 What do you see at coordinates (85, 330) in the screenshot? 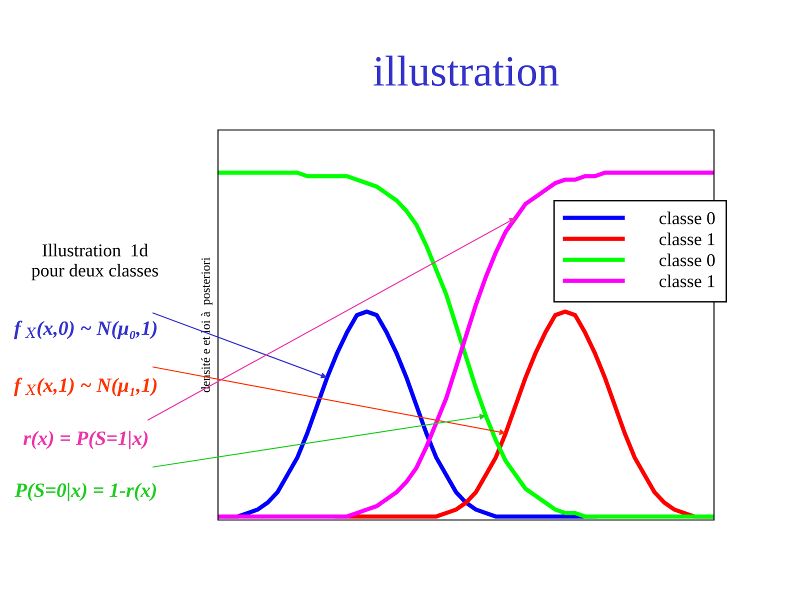
I see `text: f$_{X}$(x,0) ~ N(μ₀,1)` at bounding box center [85, 330].